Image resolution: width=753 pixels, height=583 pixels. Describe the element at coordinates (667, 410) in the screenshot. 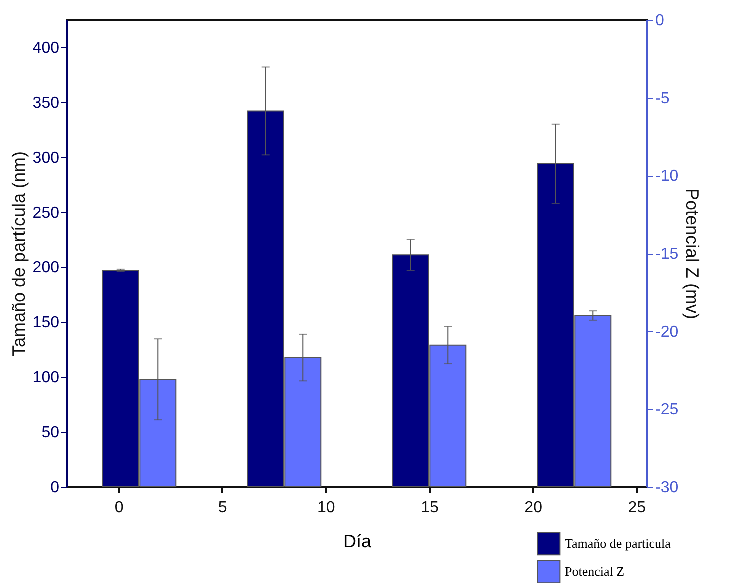

I see `y2-tick-label: -25` at that location.